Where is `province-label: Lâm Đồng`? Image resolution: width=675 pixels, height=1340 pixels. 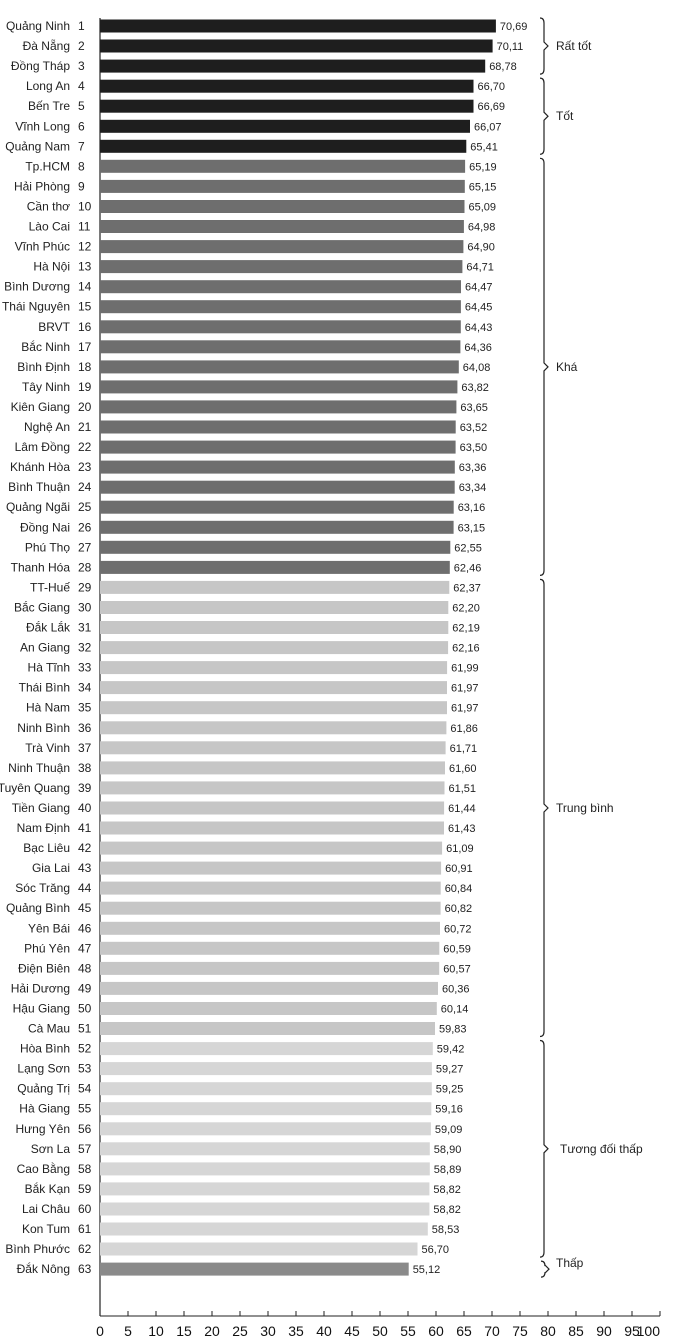
province-label: Lâm Đồng is located at coordinates (42, 447).